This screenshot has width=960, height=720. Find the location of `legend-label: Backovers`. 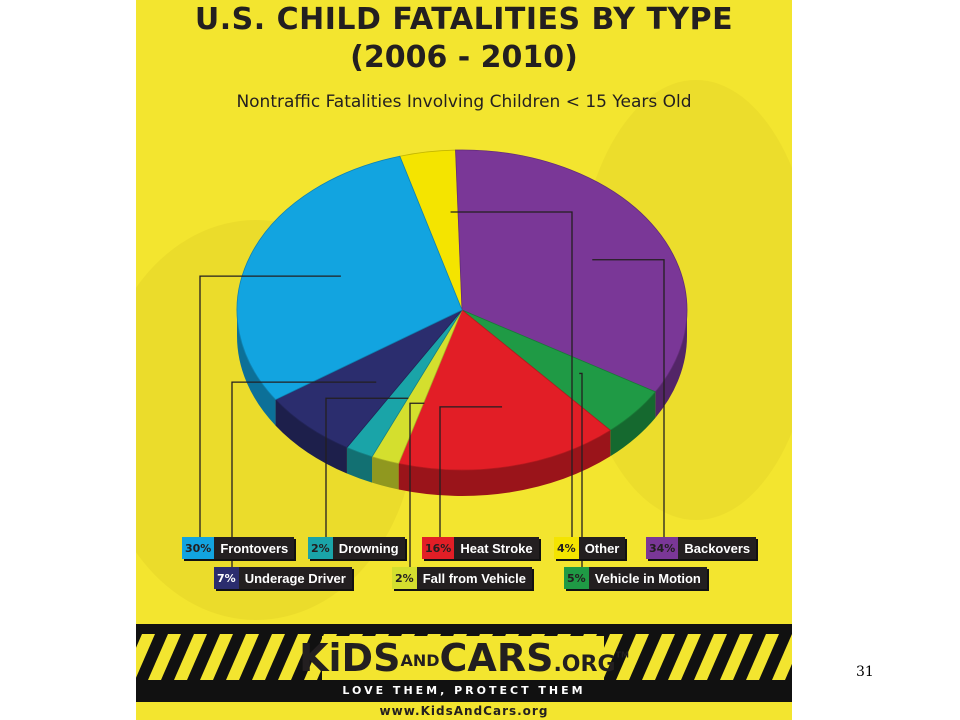

legend-label: Backovers is located at coordinates (717, 548).